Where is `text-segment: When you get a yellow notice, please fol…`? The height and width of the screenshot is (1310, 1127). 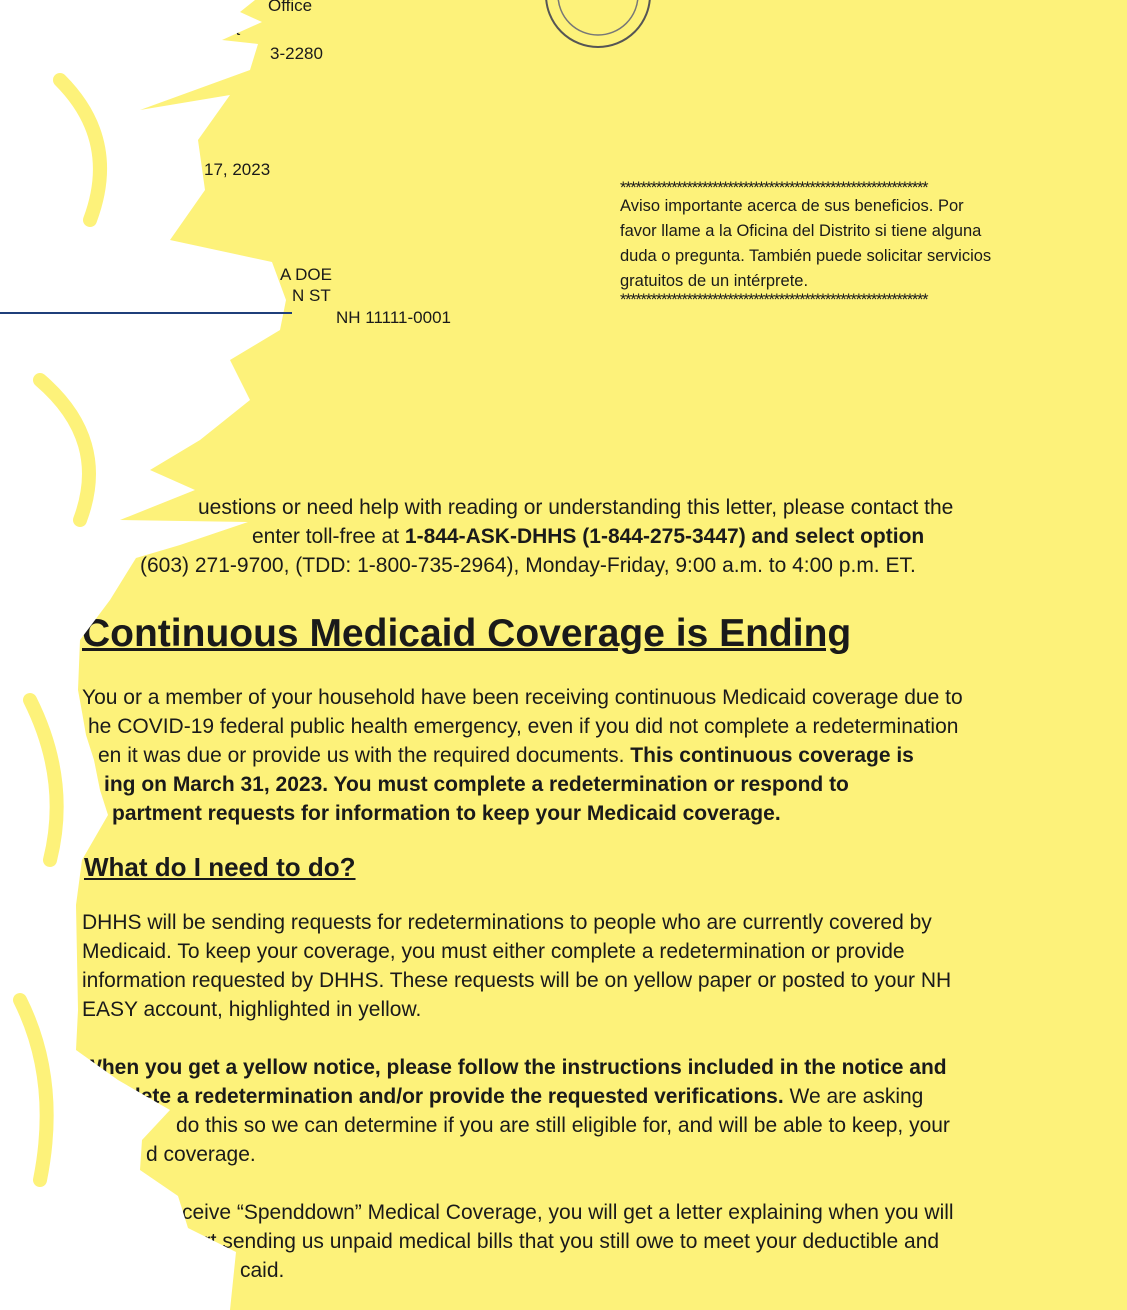
text-segment: When you get a yellow notice, please fol… is located at coordinates (514, 1067).